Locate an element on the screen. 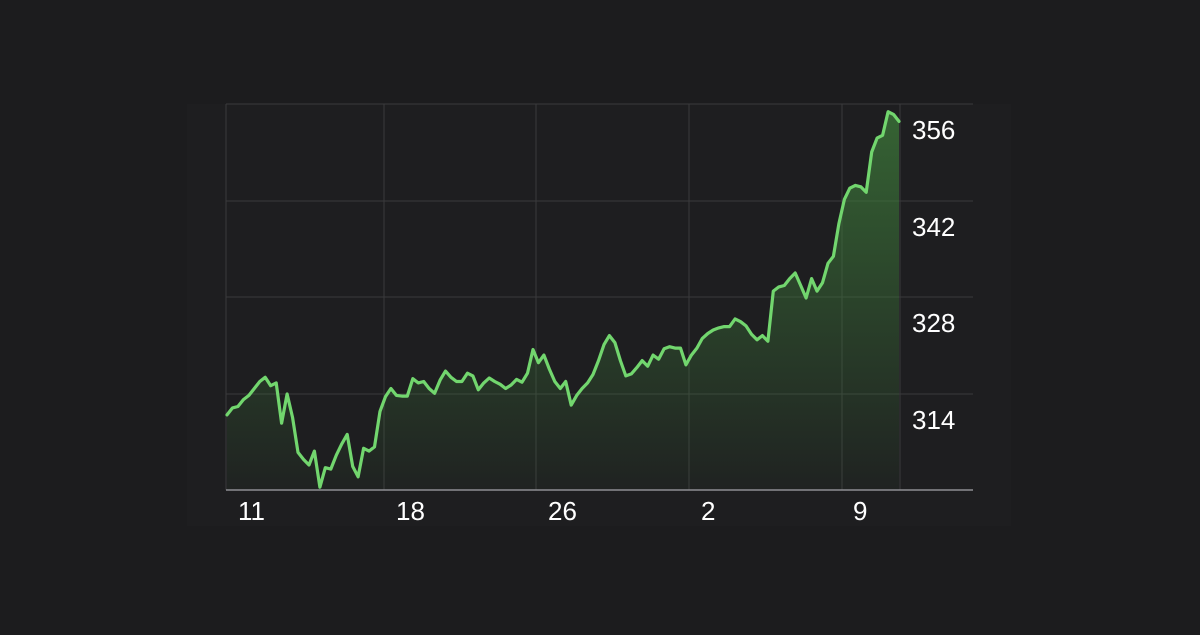 This screenshot has width=1200, height=635. y-tick-label: 342 is located at coordinates (933, 227).